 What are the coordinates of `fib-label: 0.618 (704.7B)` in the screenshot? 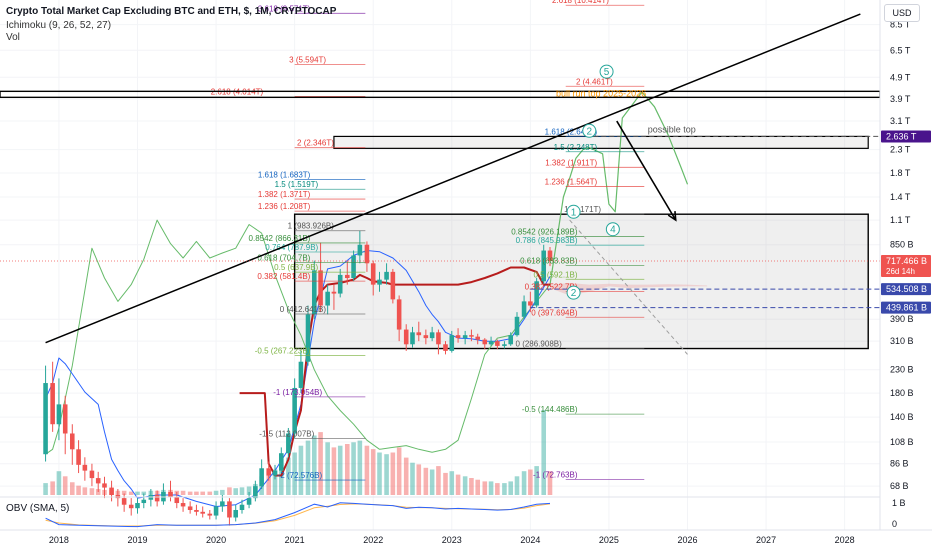 It's located at (283, 258).